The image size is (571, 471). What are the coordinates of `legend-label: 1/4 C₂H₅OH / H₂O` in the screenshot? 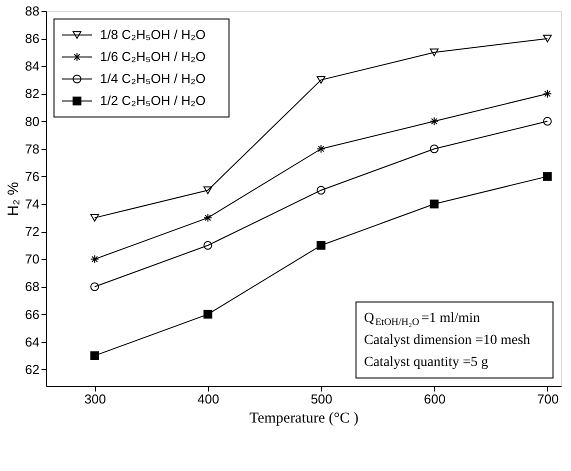 It's located at (153, 78).